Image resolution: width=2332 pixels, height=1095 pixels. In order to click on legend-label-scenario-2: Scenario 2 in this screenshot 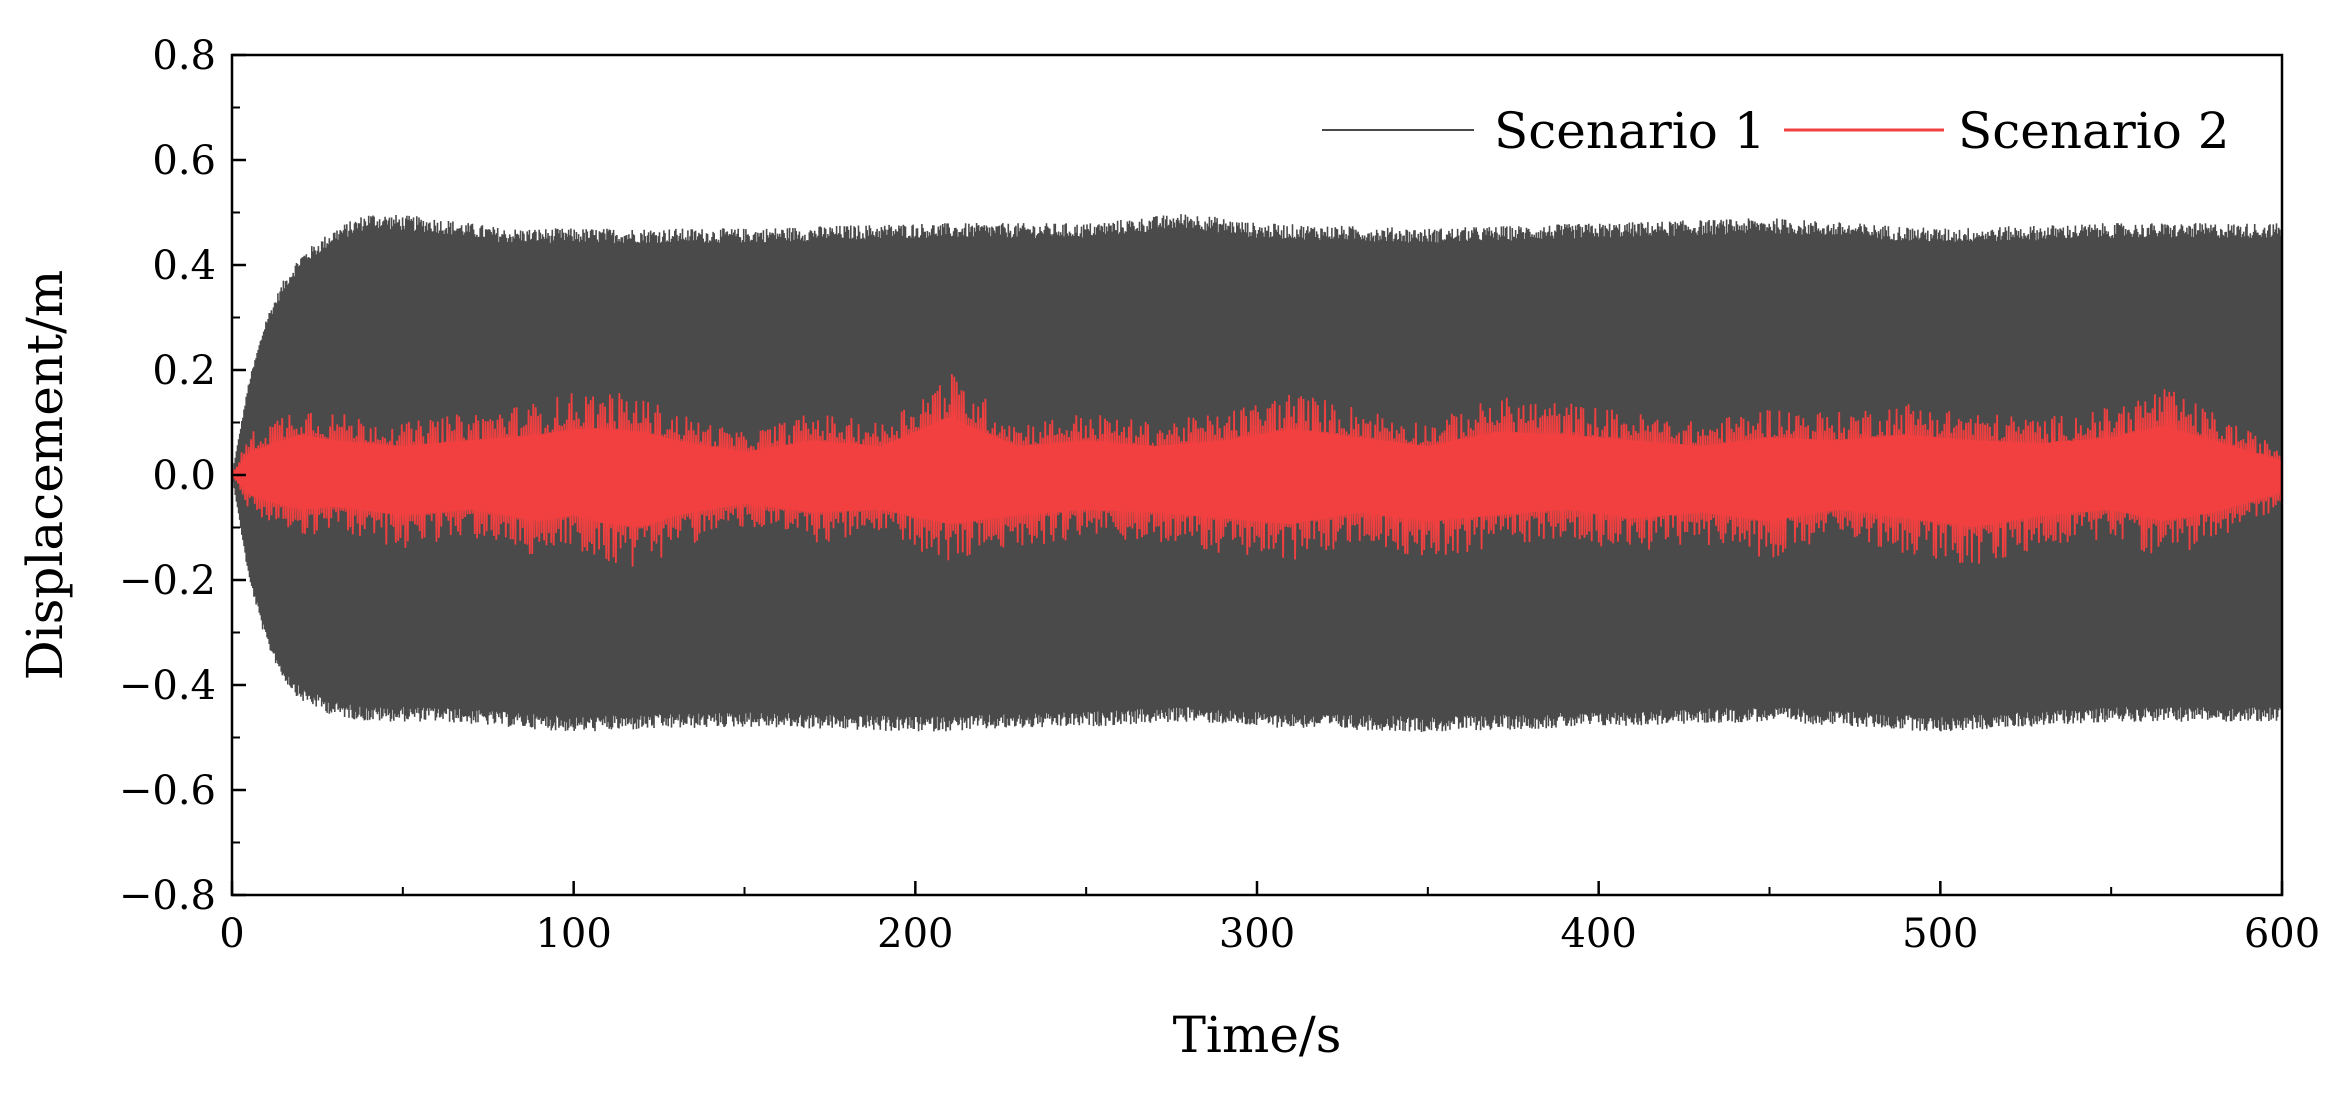, I will do `click(2094, 131)`.